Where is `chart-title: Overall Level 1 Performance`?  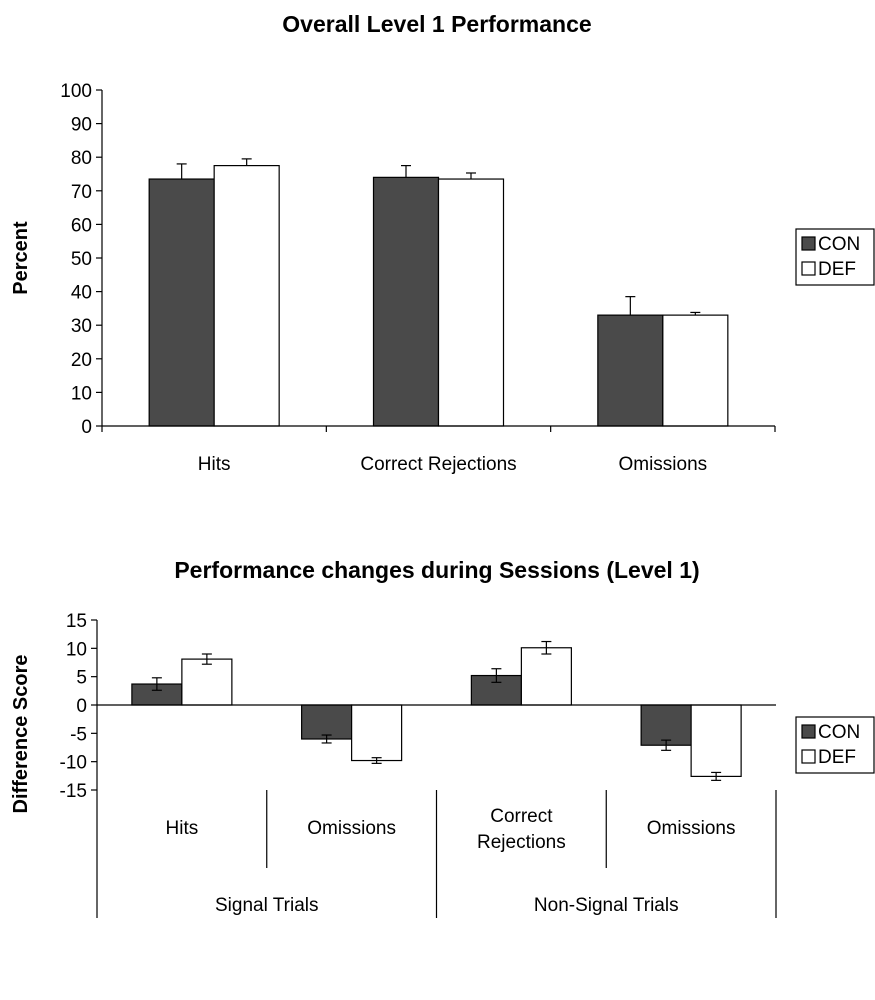
chart-title: Overall Level 1 Performance is located at coordinates (436, 24).